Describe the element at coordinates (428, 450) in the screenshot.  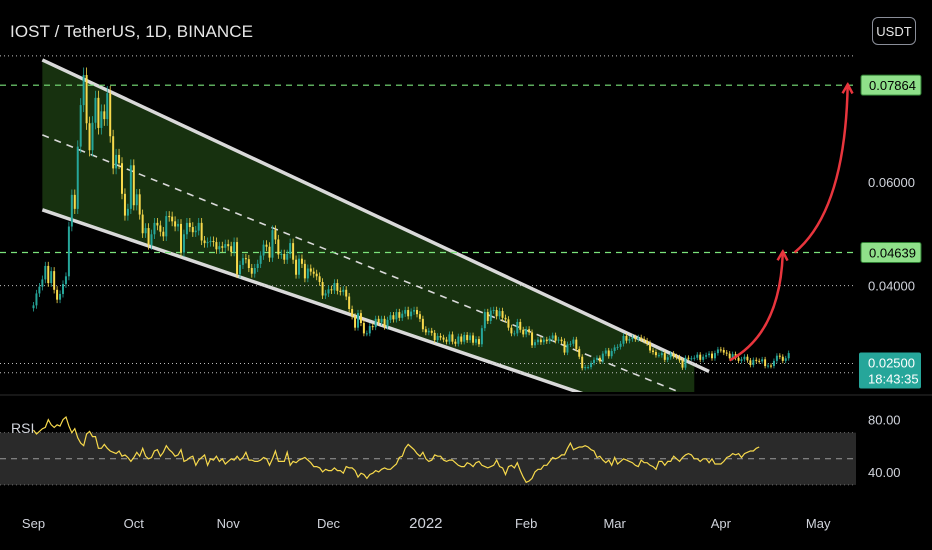
I see `rsi-chart` at that location.